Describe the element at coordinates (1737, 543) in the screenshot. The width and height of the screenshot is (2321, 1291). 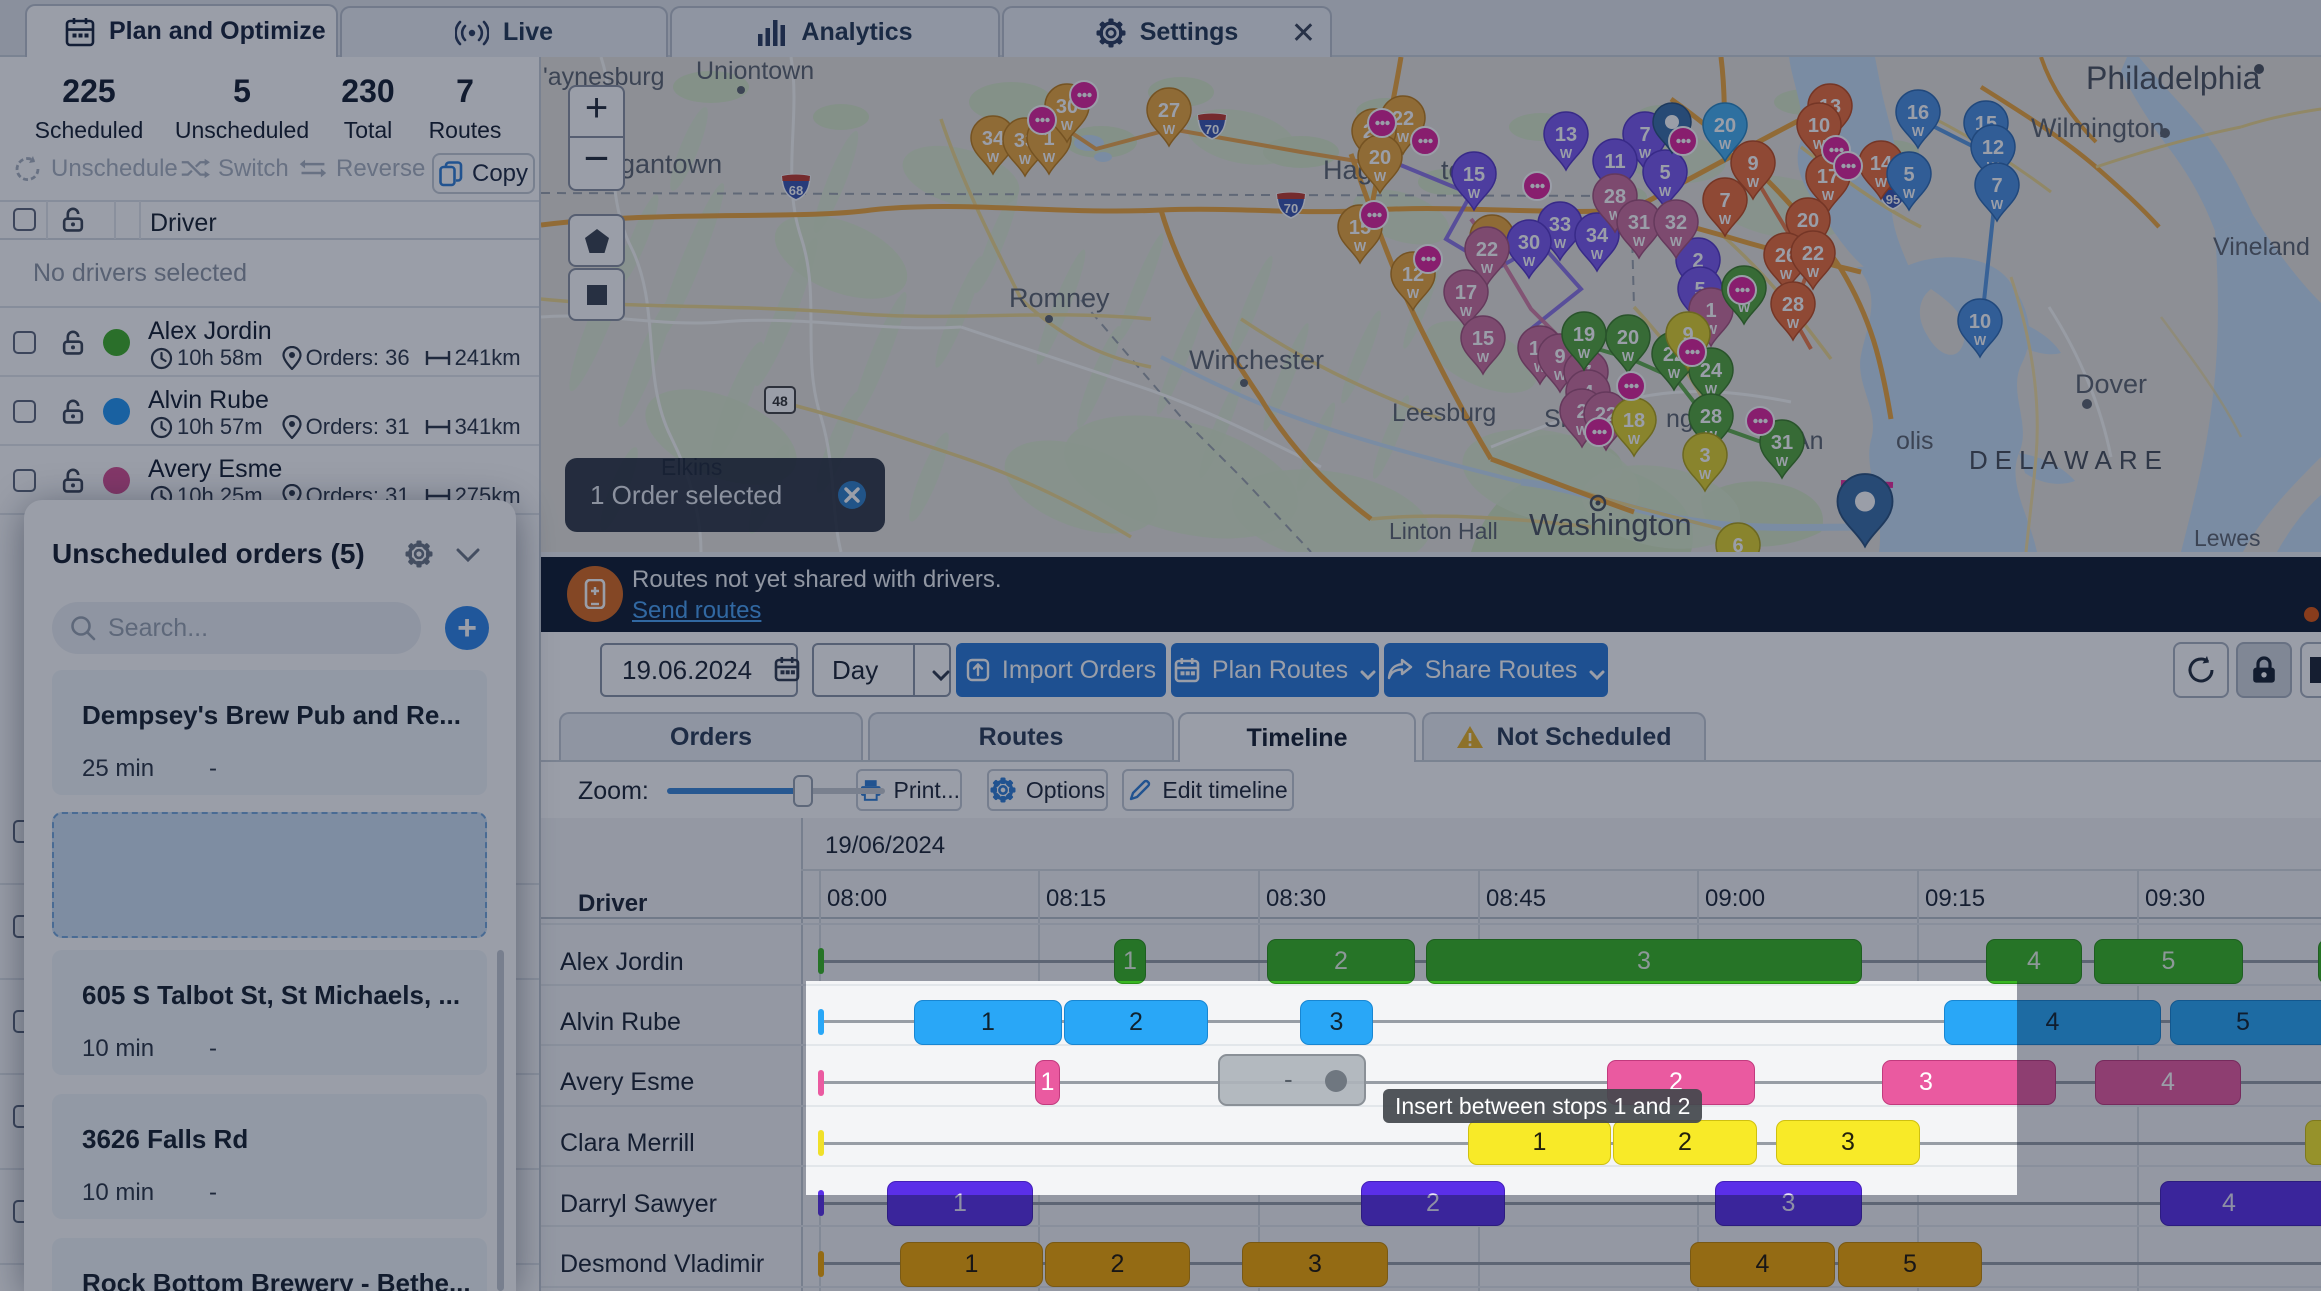
I see `svg-text: 6` at that location.